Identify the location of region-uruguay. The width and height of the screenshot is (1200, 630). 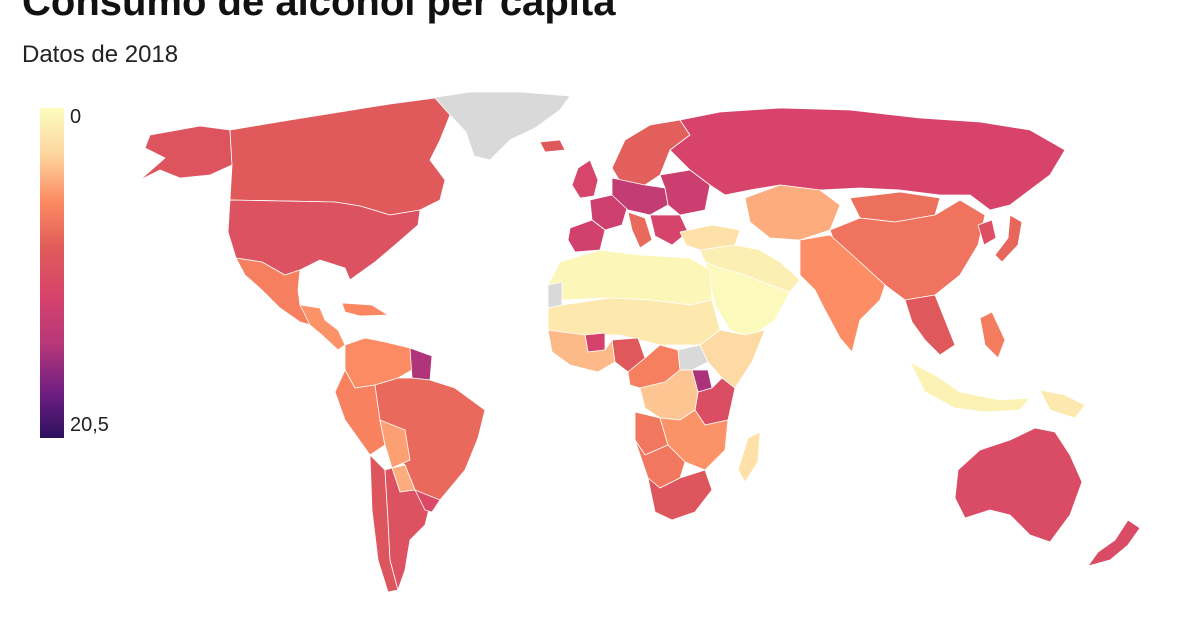
(427, 501).